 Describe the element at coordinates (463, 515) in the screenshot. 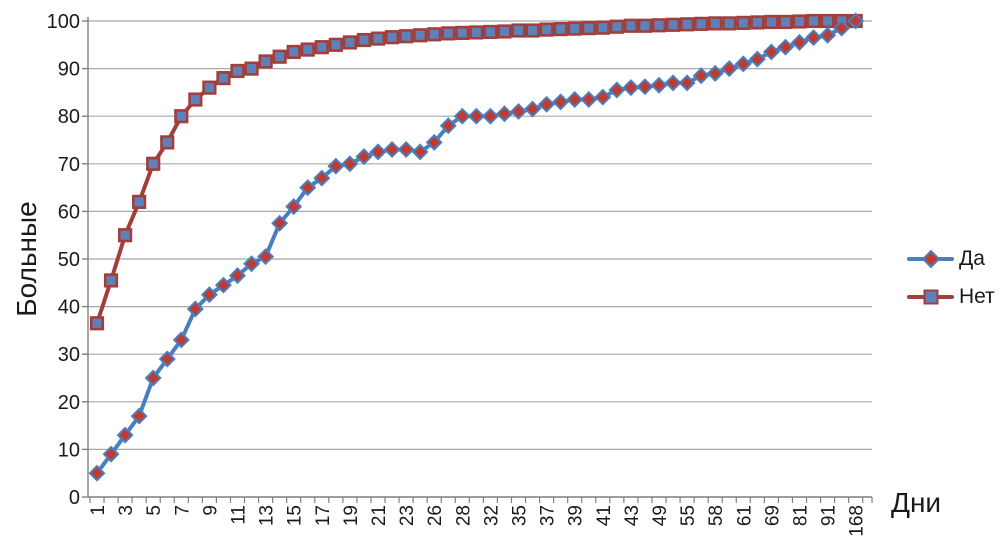

I see `x-tick-label: 28` at that location.